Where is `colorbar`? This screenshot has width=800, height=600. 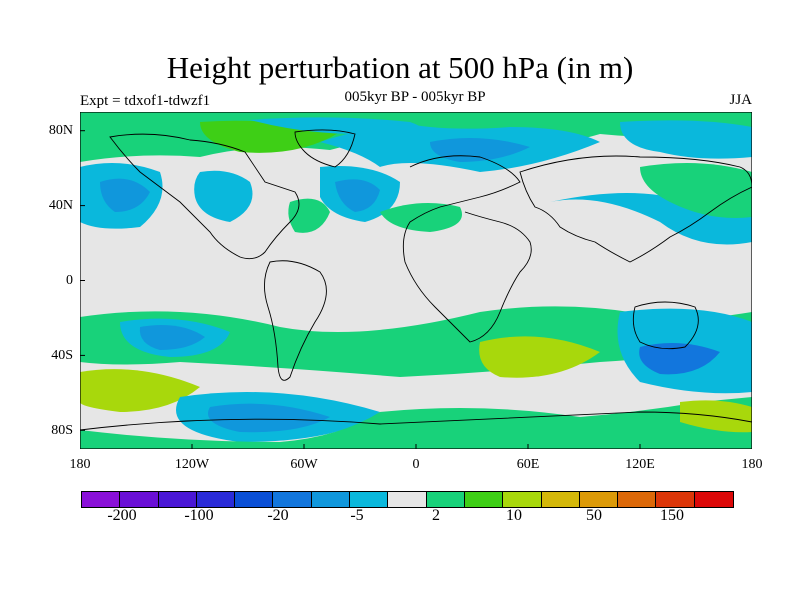
colorbar is located at coordinates (408, 499).